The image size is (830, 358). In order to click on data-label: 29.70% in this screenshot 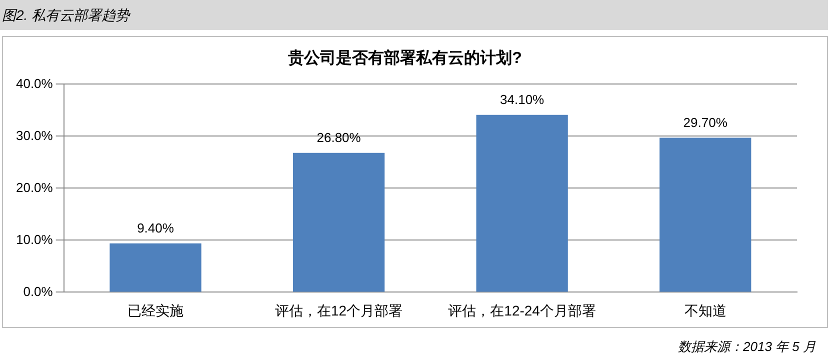, I will do `click(705, 122)`.